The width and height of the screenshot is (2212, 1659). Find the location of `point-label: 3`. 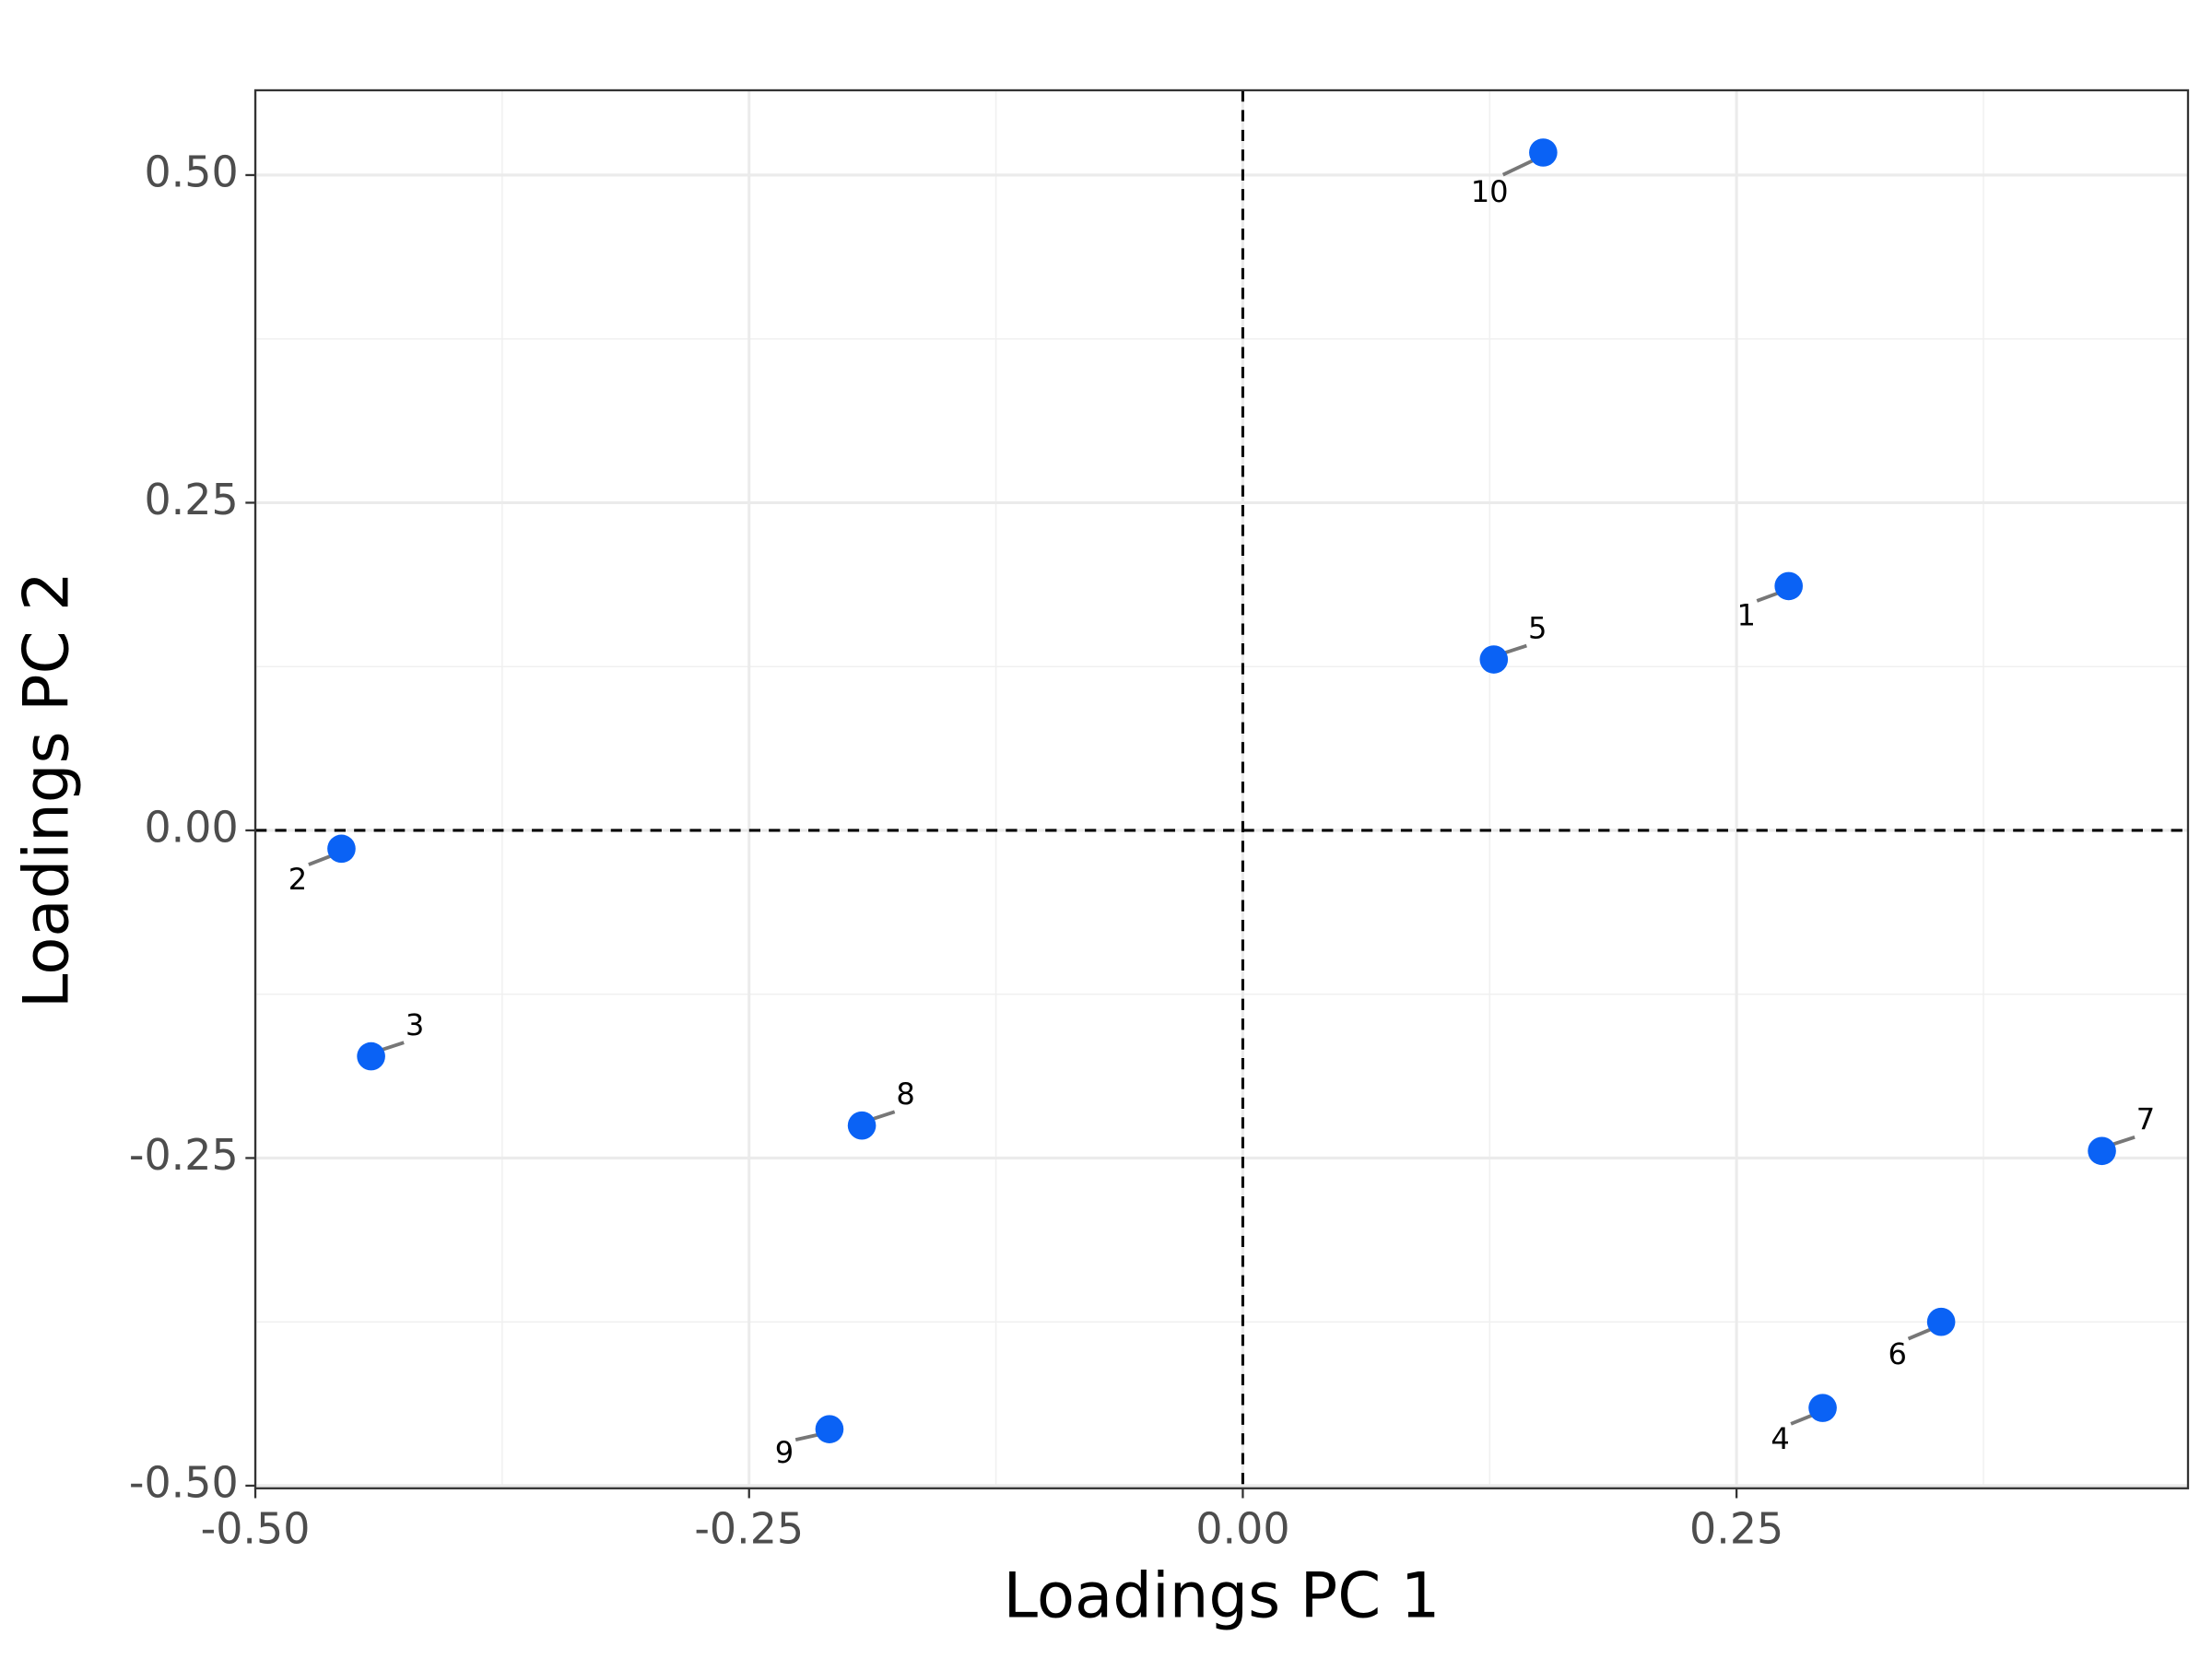

point-label: 3 is located at coordinates (415, 1024).